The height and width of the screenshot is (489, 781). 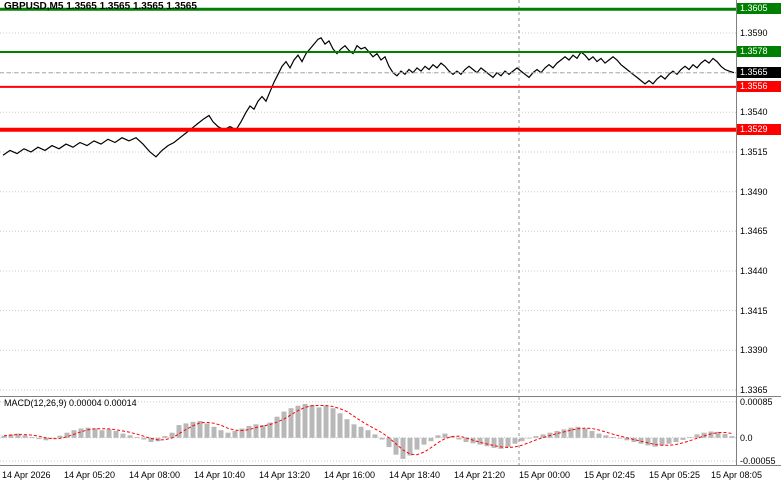 I want to click on time-axis-separator, so click(x=390, y=465).